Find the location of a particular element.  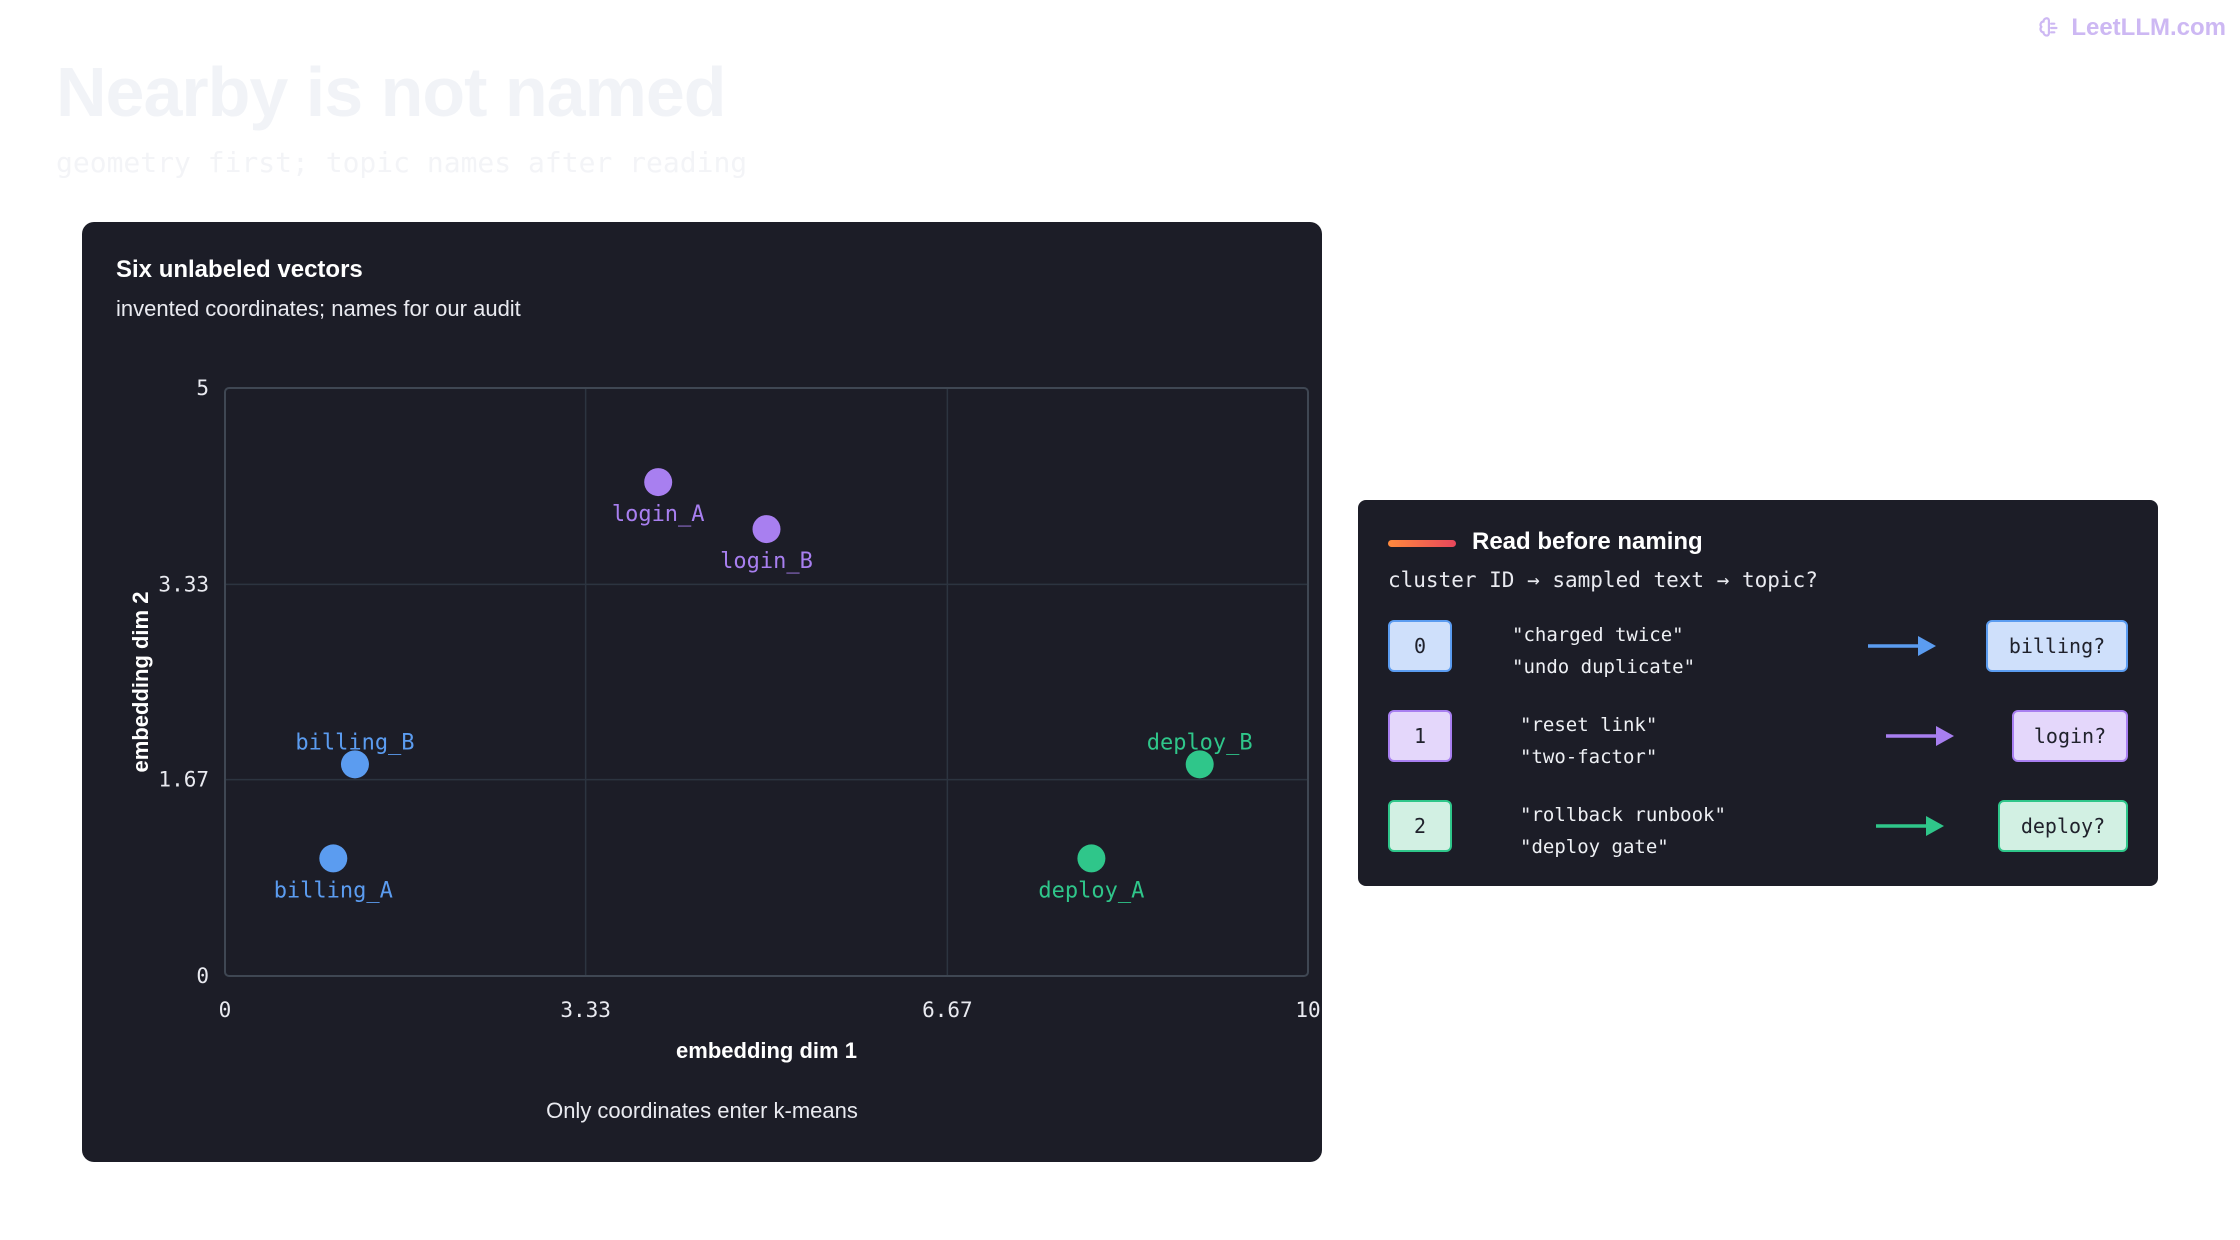

sample-line: "charged twice" is located at coordinates (1598, 635).